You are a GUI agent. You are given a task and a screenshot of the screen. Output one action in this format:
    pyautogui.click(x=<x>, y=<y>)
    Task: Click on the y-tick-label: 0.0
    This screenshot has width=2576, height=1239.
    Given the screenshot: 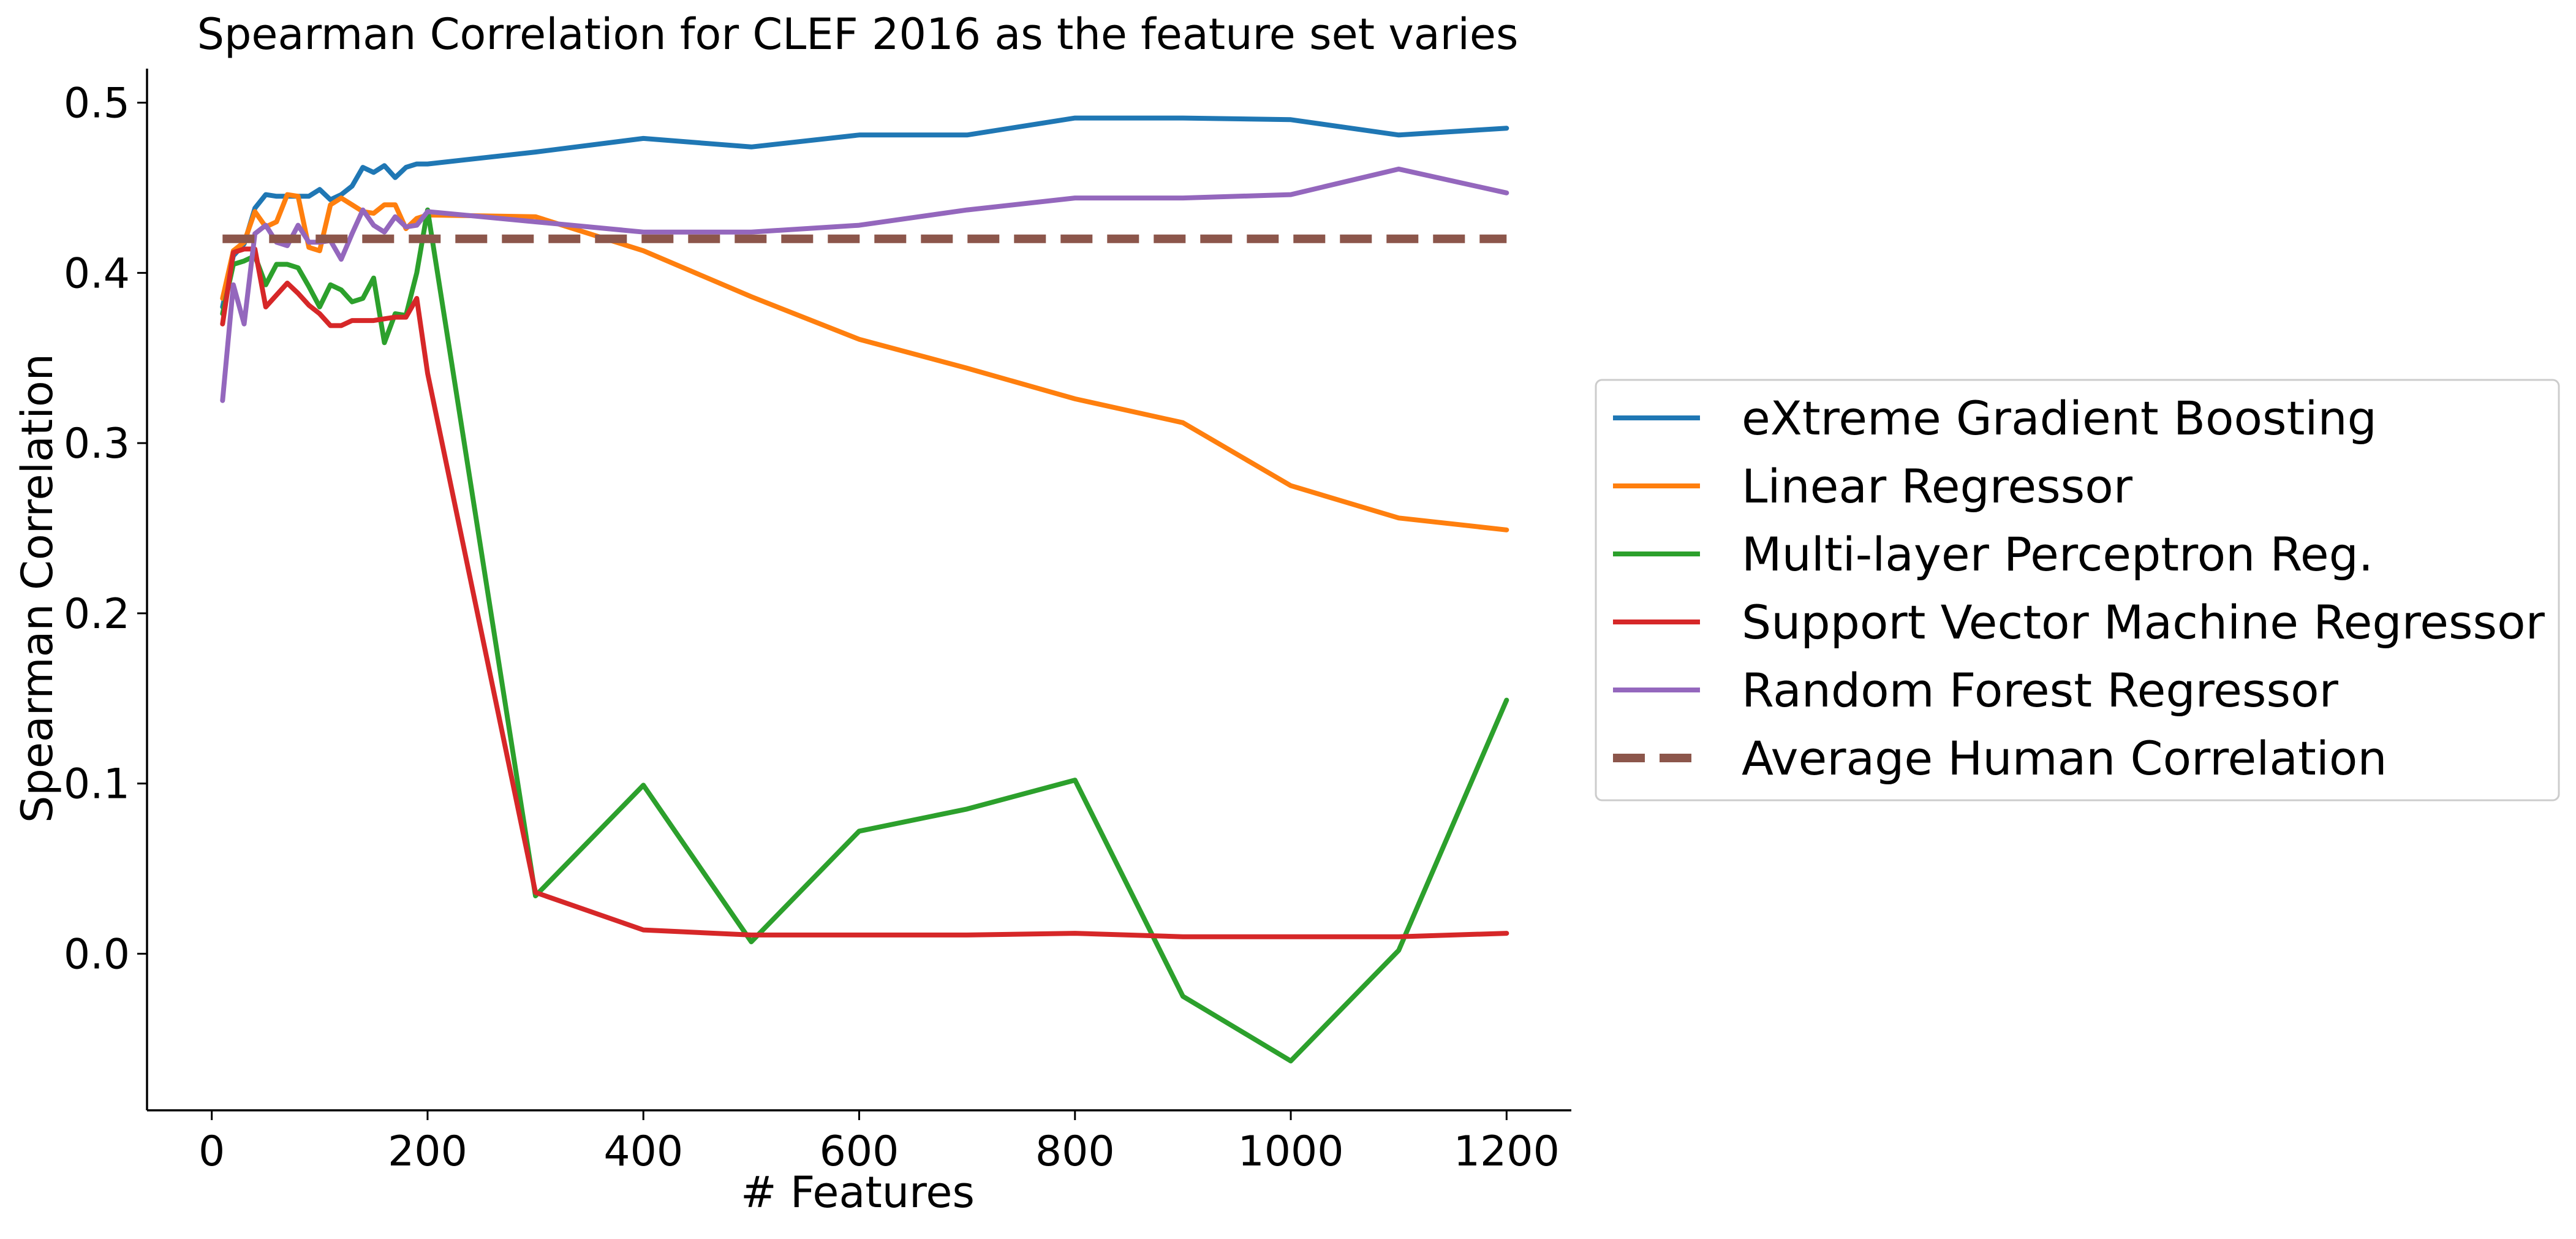 What is the action you would take?
    pyautogui.click(x=97, y=954)
    